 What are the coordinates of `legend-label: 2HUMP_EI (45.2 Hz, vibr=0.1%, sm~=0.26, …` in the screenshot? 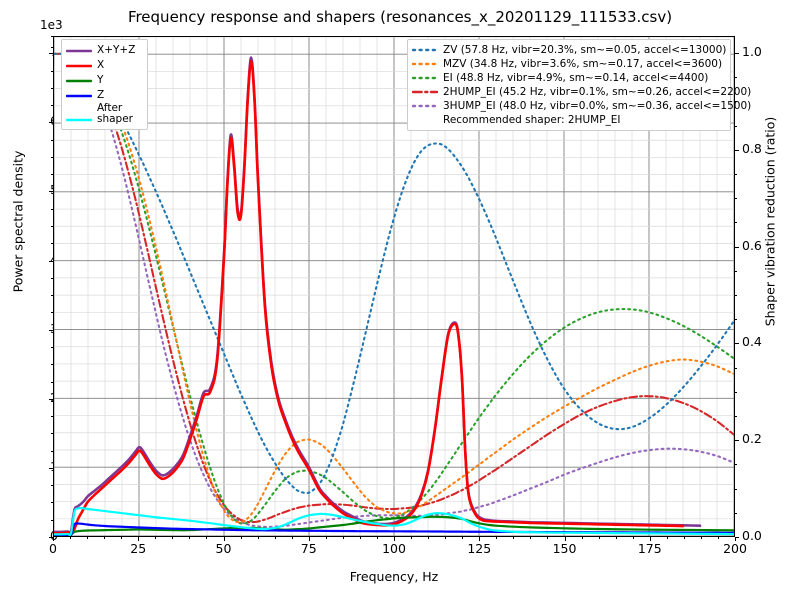 It's located at (597, 92).